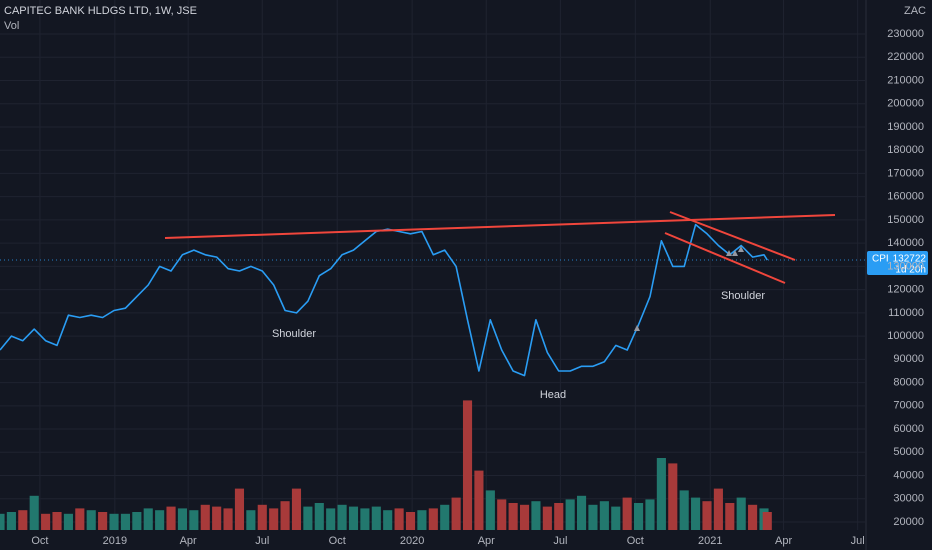 The width and height of the screenshot is (932, 550). Describe the element at coordinates (910, 259) in the screenshot. I see `tag-price: 132722` at that location.